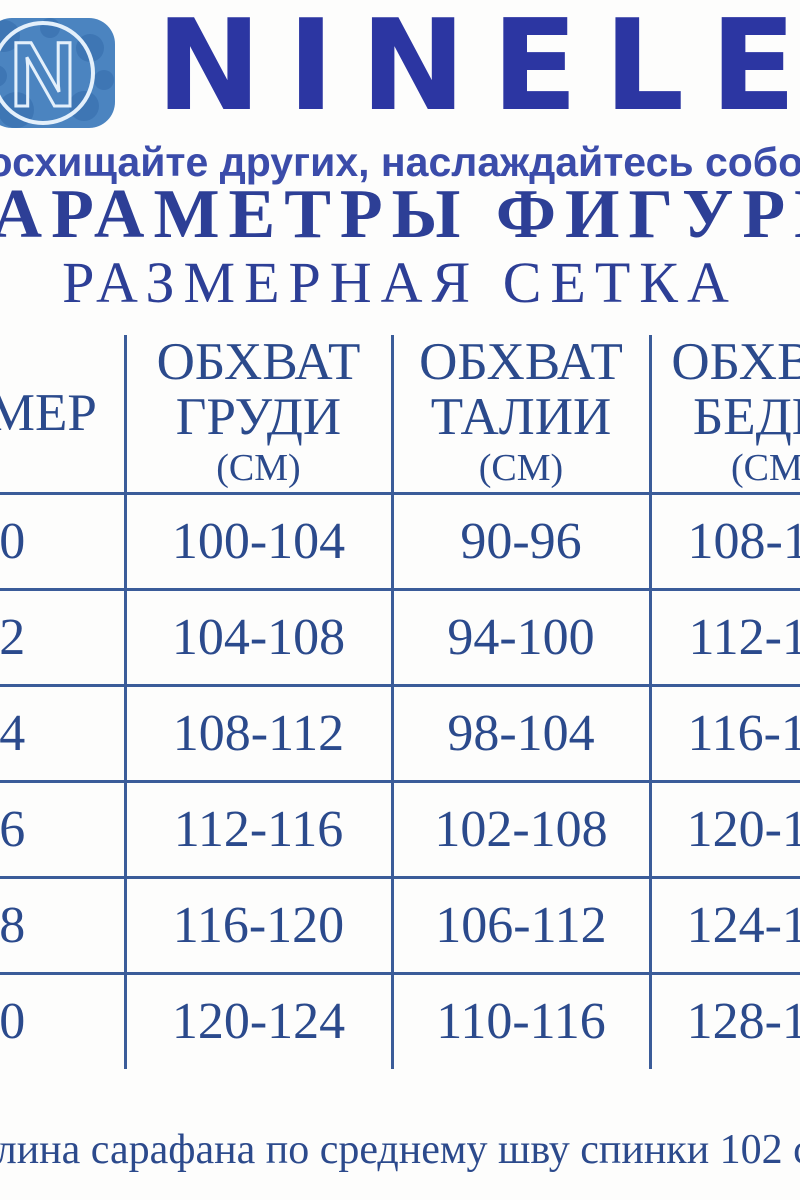 This screenshot has height=1200, width=800. What do you see at coordinates (522, 414) in the screenshot?
I see `col-header-waist: ОБХВАТ ТАЛИИ (СМ)` at bounding box center [522, 414].